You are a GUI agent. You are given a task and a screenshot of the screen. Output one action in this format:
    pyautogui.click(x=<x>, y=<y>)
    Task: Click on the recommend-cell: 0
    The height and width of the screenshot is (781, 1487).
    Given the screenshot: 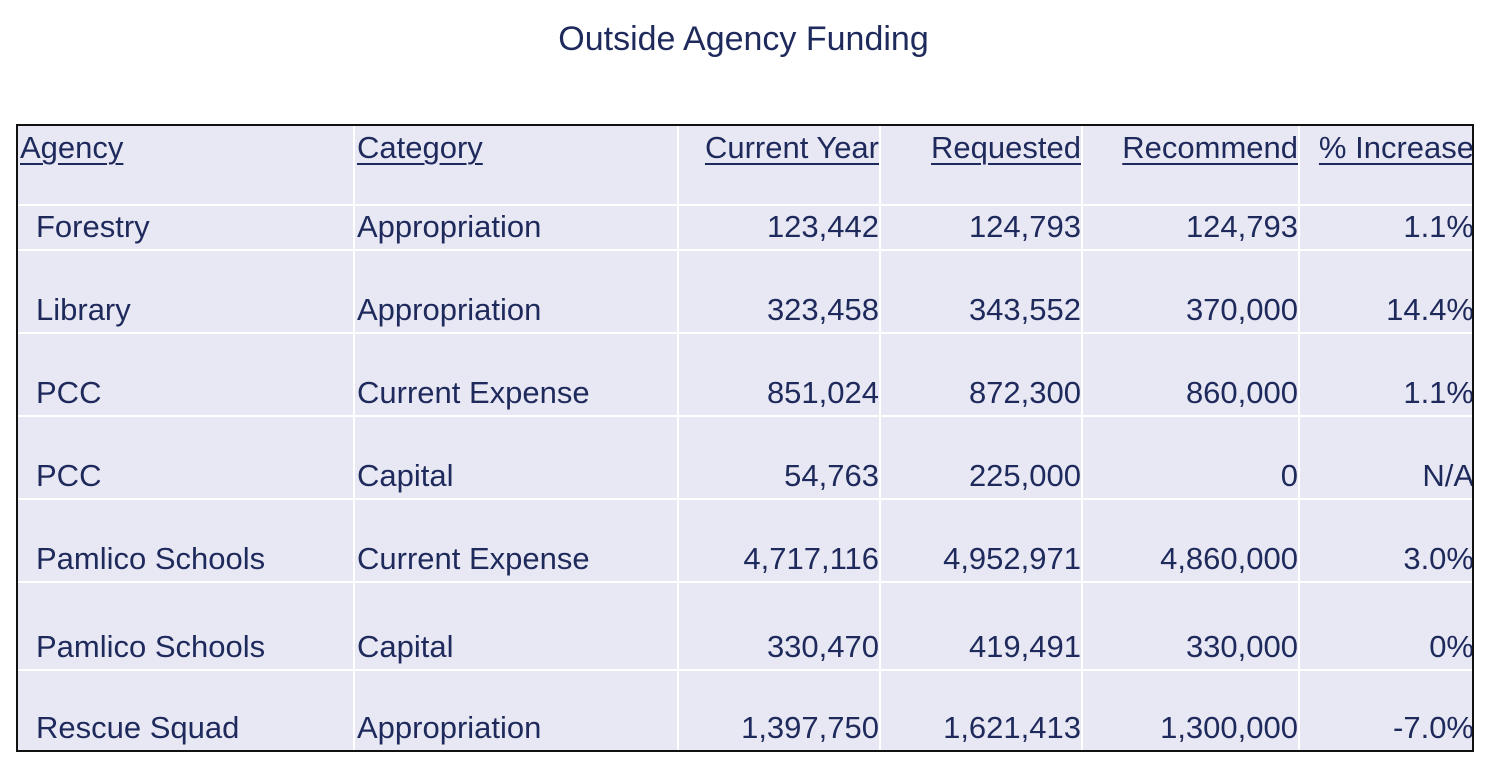 What is the action you would take?
    pyautogui.click(x=1190, y=457)
    